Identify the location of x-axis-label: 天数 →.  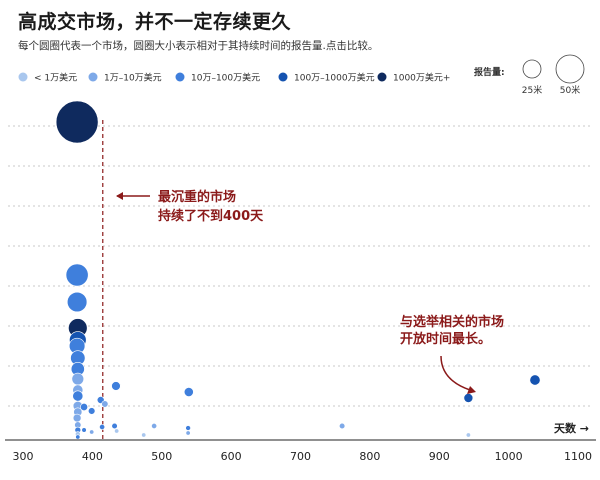
(571, 428).